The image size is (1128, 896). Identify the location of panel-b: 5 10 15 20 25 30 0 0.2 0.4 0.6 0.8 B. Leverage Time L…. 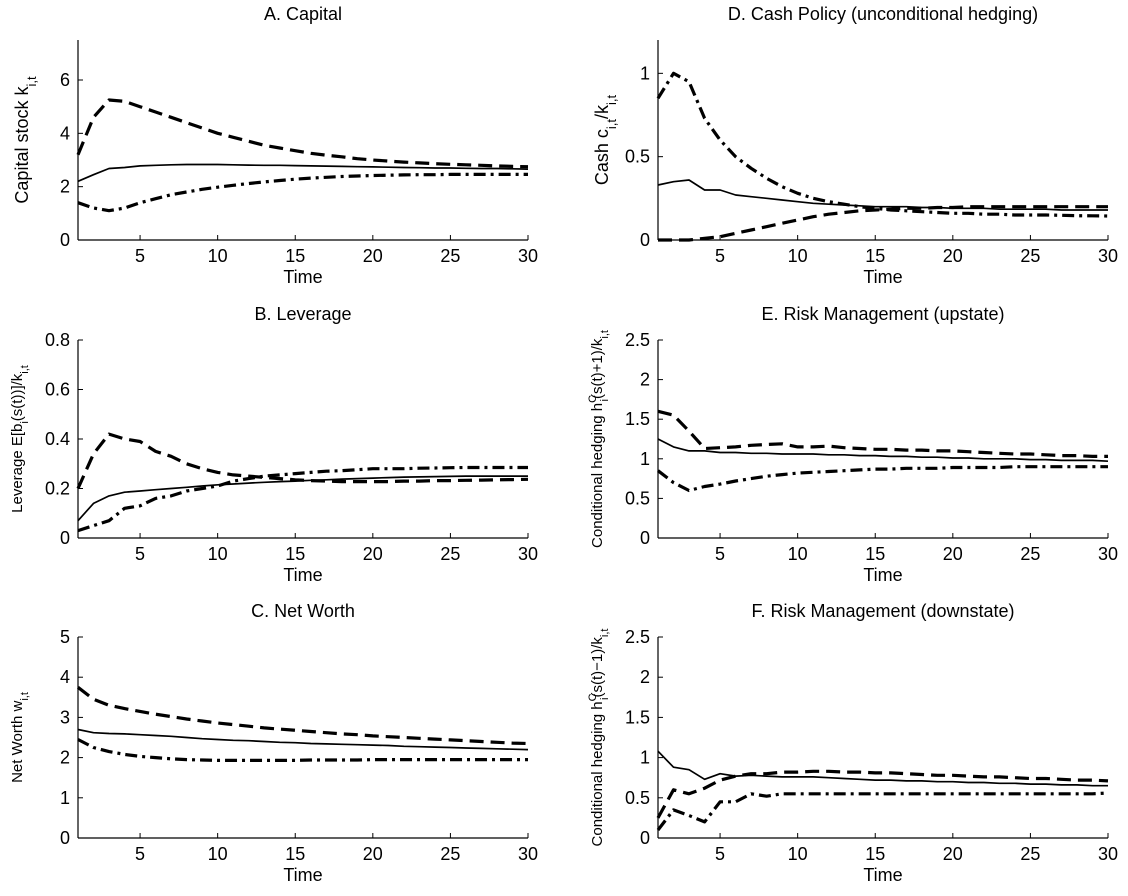
(273, 444).